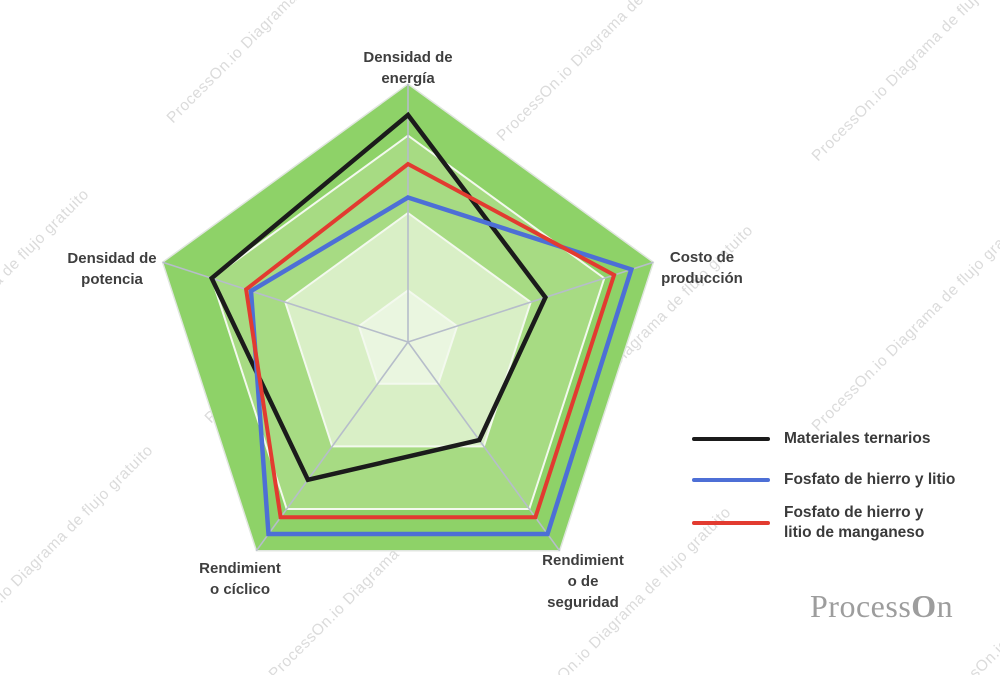 Image resolution: width=1000 pixels, height=675 pixels. Describe the element at coordinates (112, 269) in the screenshot. I see `axis-label-densidad-de-potencia: Densidad de potencia` at that location.